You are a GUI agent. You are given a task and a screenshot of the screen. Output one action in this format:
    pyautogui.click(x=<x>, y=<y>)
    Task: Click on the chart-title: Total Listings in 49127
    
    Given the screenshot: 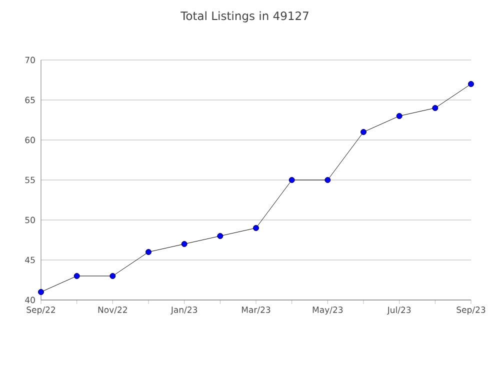 What is the action you would take?
    pyautogui.click(x=244, y=16)
    